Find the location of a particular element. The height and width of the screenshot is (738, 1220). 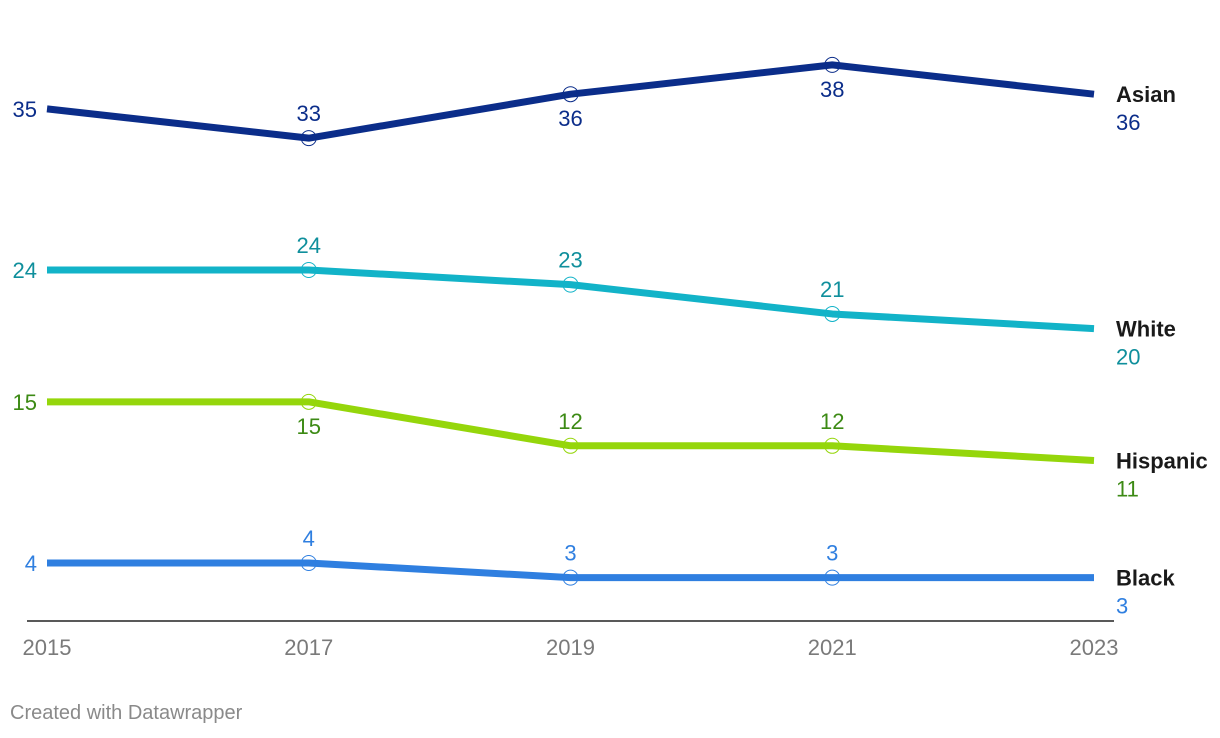

data-label-asian: 35 is located at coordinates (25, 109).